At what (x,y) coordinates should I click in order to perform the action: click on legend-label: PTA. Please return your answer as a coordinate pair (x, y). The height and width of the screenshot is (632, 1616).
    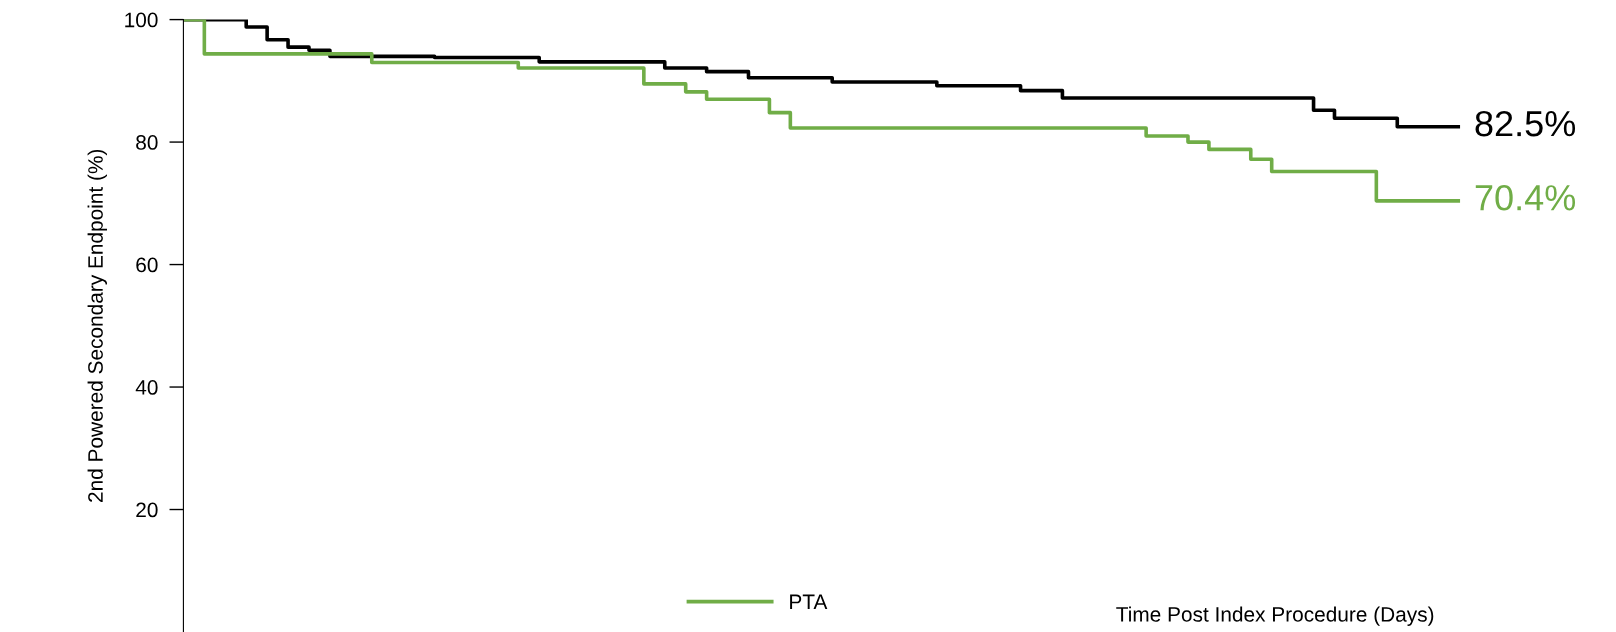
    Looking at the image, I should click on (809, 601).